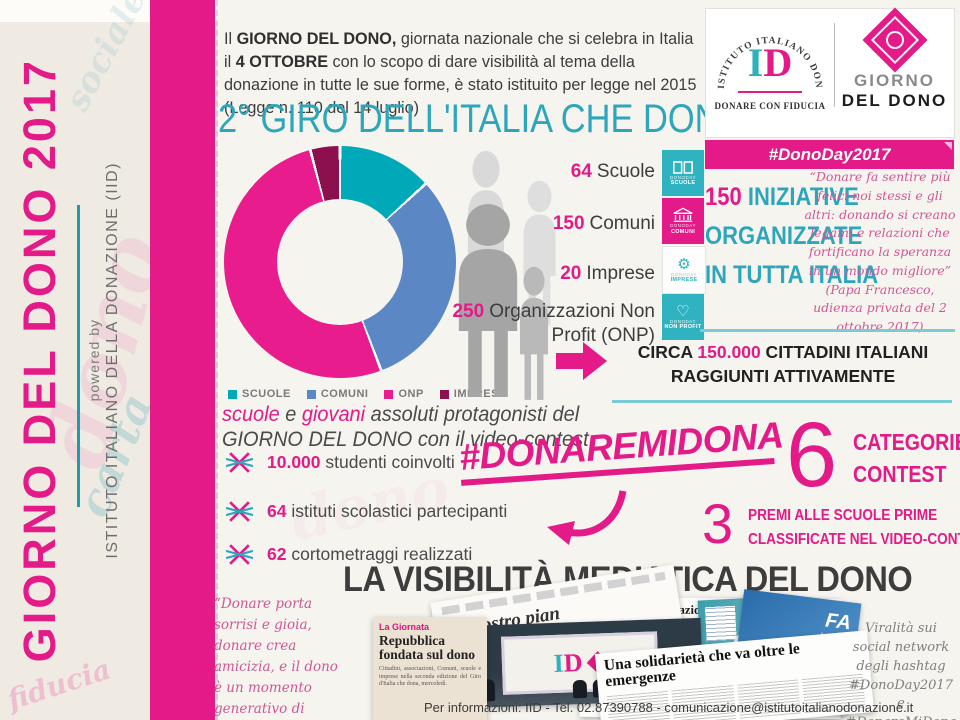 This screenshot has height=720, width=960. I want to click on stat-scuole: 64 Scuole, so click(549, 172).